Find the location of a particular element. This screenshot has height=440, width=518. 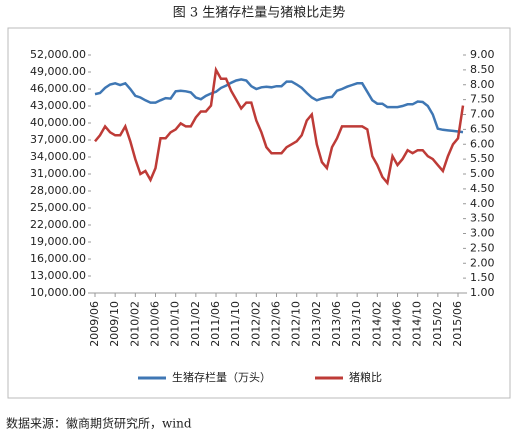

x-tick-label: 2010/10 is located at coordinates (175, 324).